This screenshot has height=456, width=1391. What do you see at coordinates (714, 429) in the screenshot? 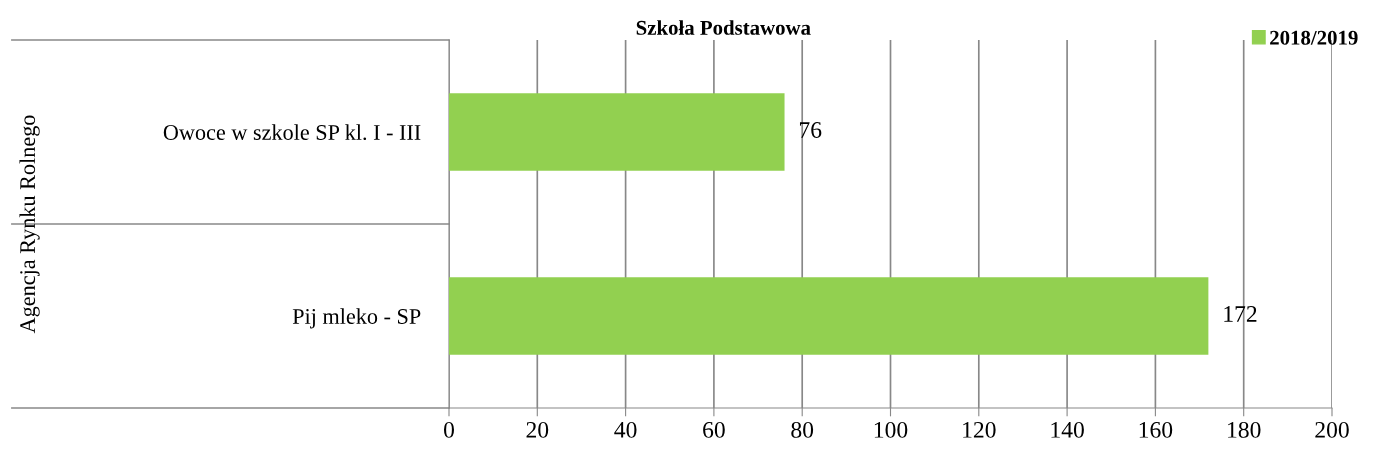
I see `x-tick-label: 60` at bounding box center [714, 429].